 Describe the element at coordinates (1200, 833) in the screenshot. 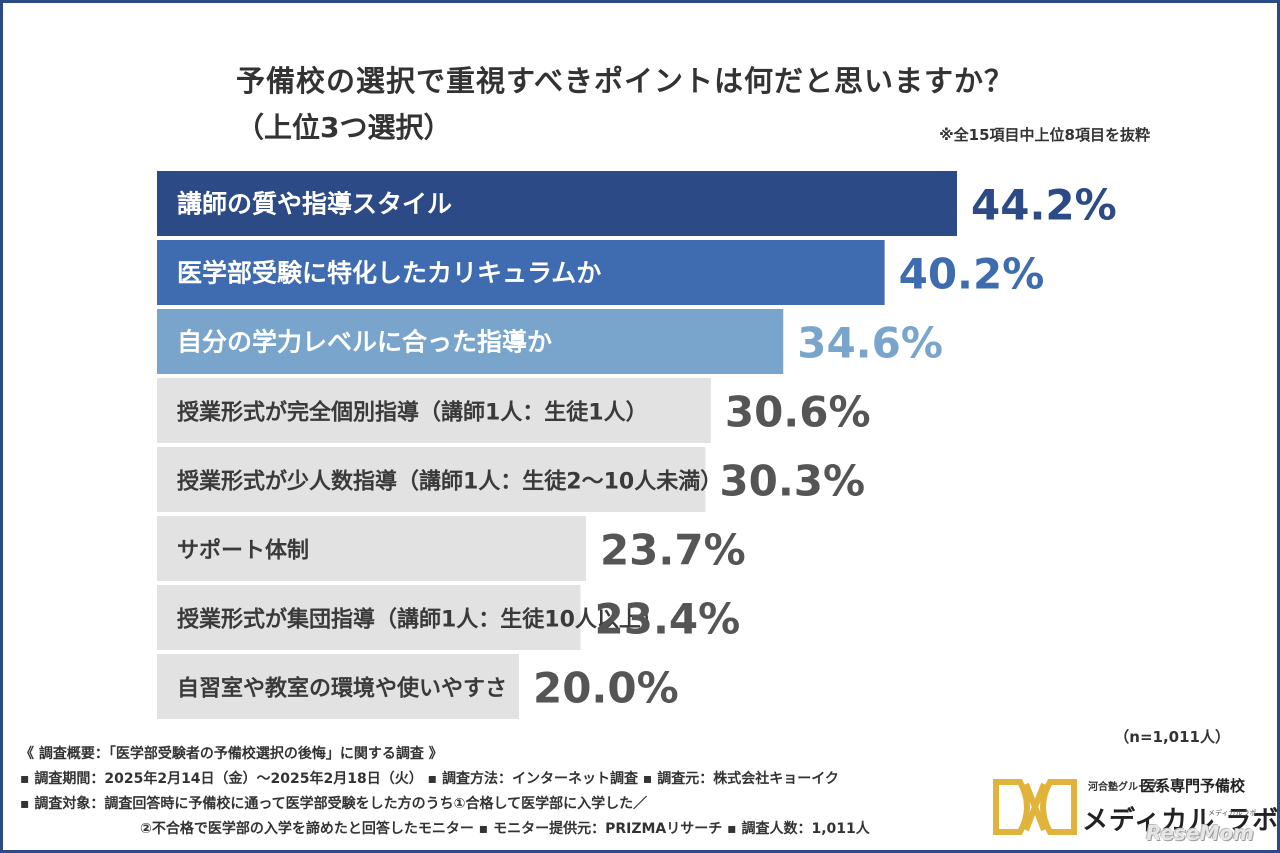

I see `resemom-watermark: ReseMom` at that location.